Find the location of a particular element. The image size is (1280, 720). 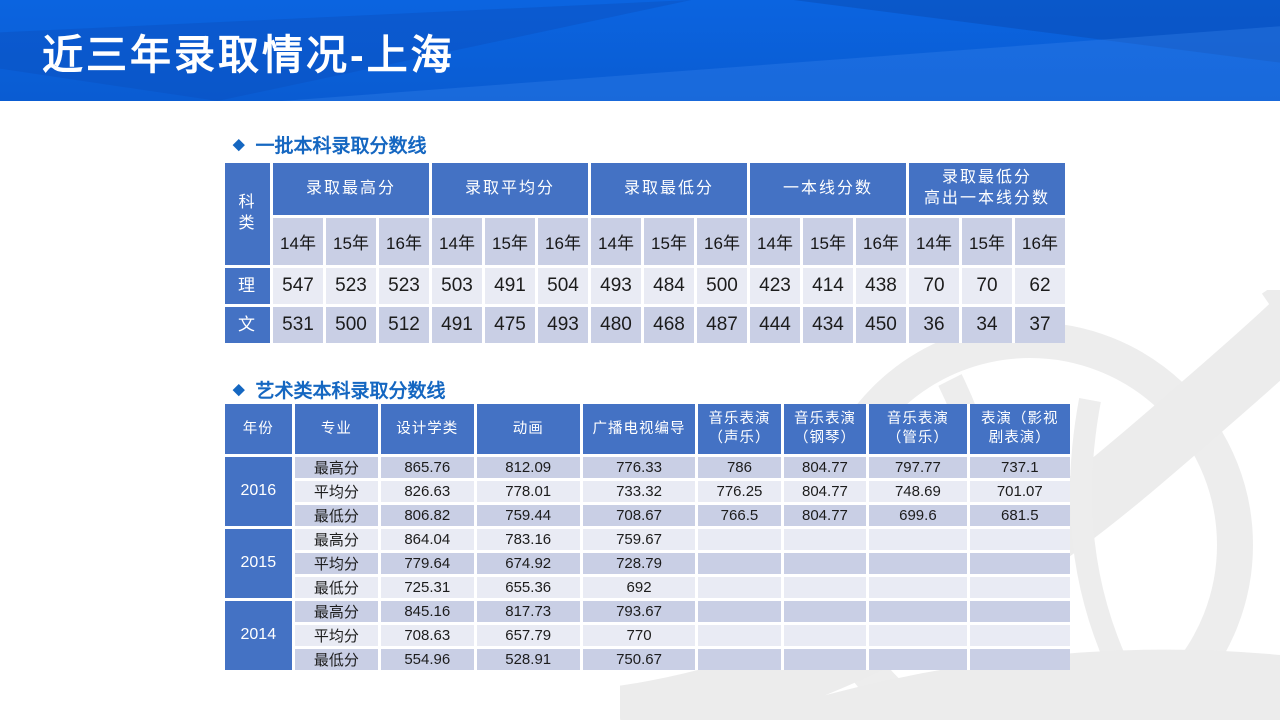

table-cell: 778.01 is located at coordinates (528, 491).